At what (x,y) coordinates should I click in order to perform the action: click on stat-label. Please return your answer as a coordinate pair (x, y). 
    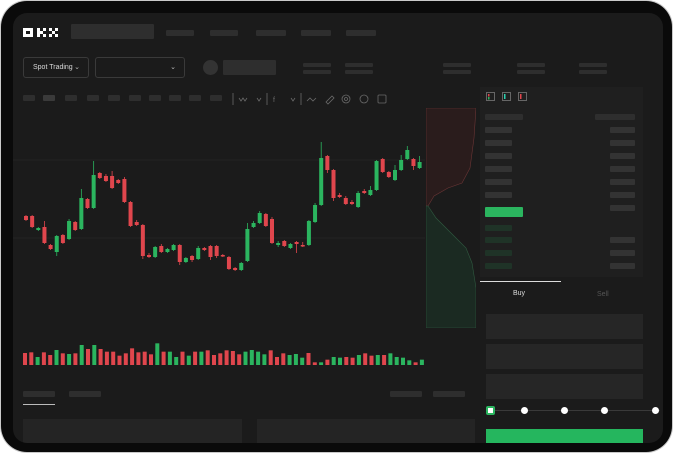
    Looking at the image, I should click on (593, 65).